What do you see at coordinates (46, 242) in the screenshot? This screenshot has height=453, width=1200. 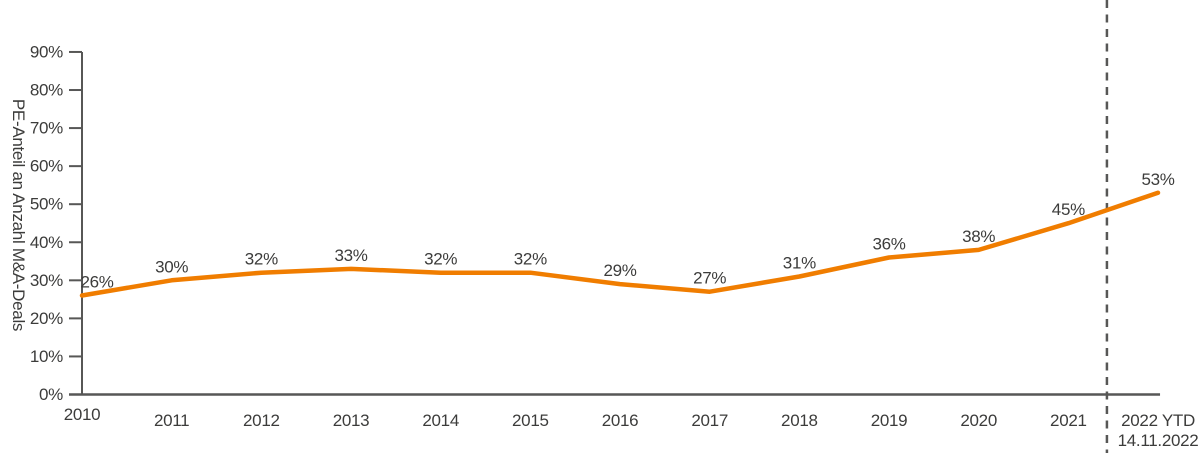 I see `y-tick-label: 40%` at bounding box center [46, 242].